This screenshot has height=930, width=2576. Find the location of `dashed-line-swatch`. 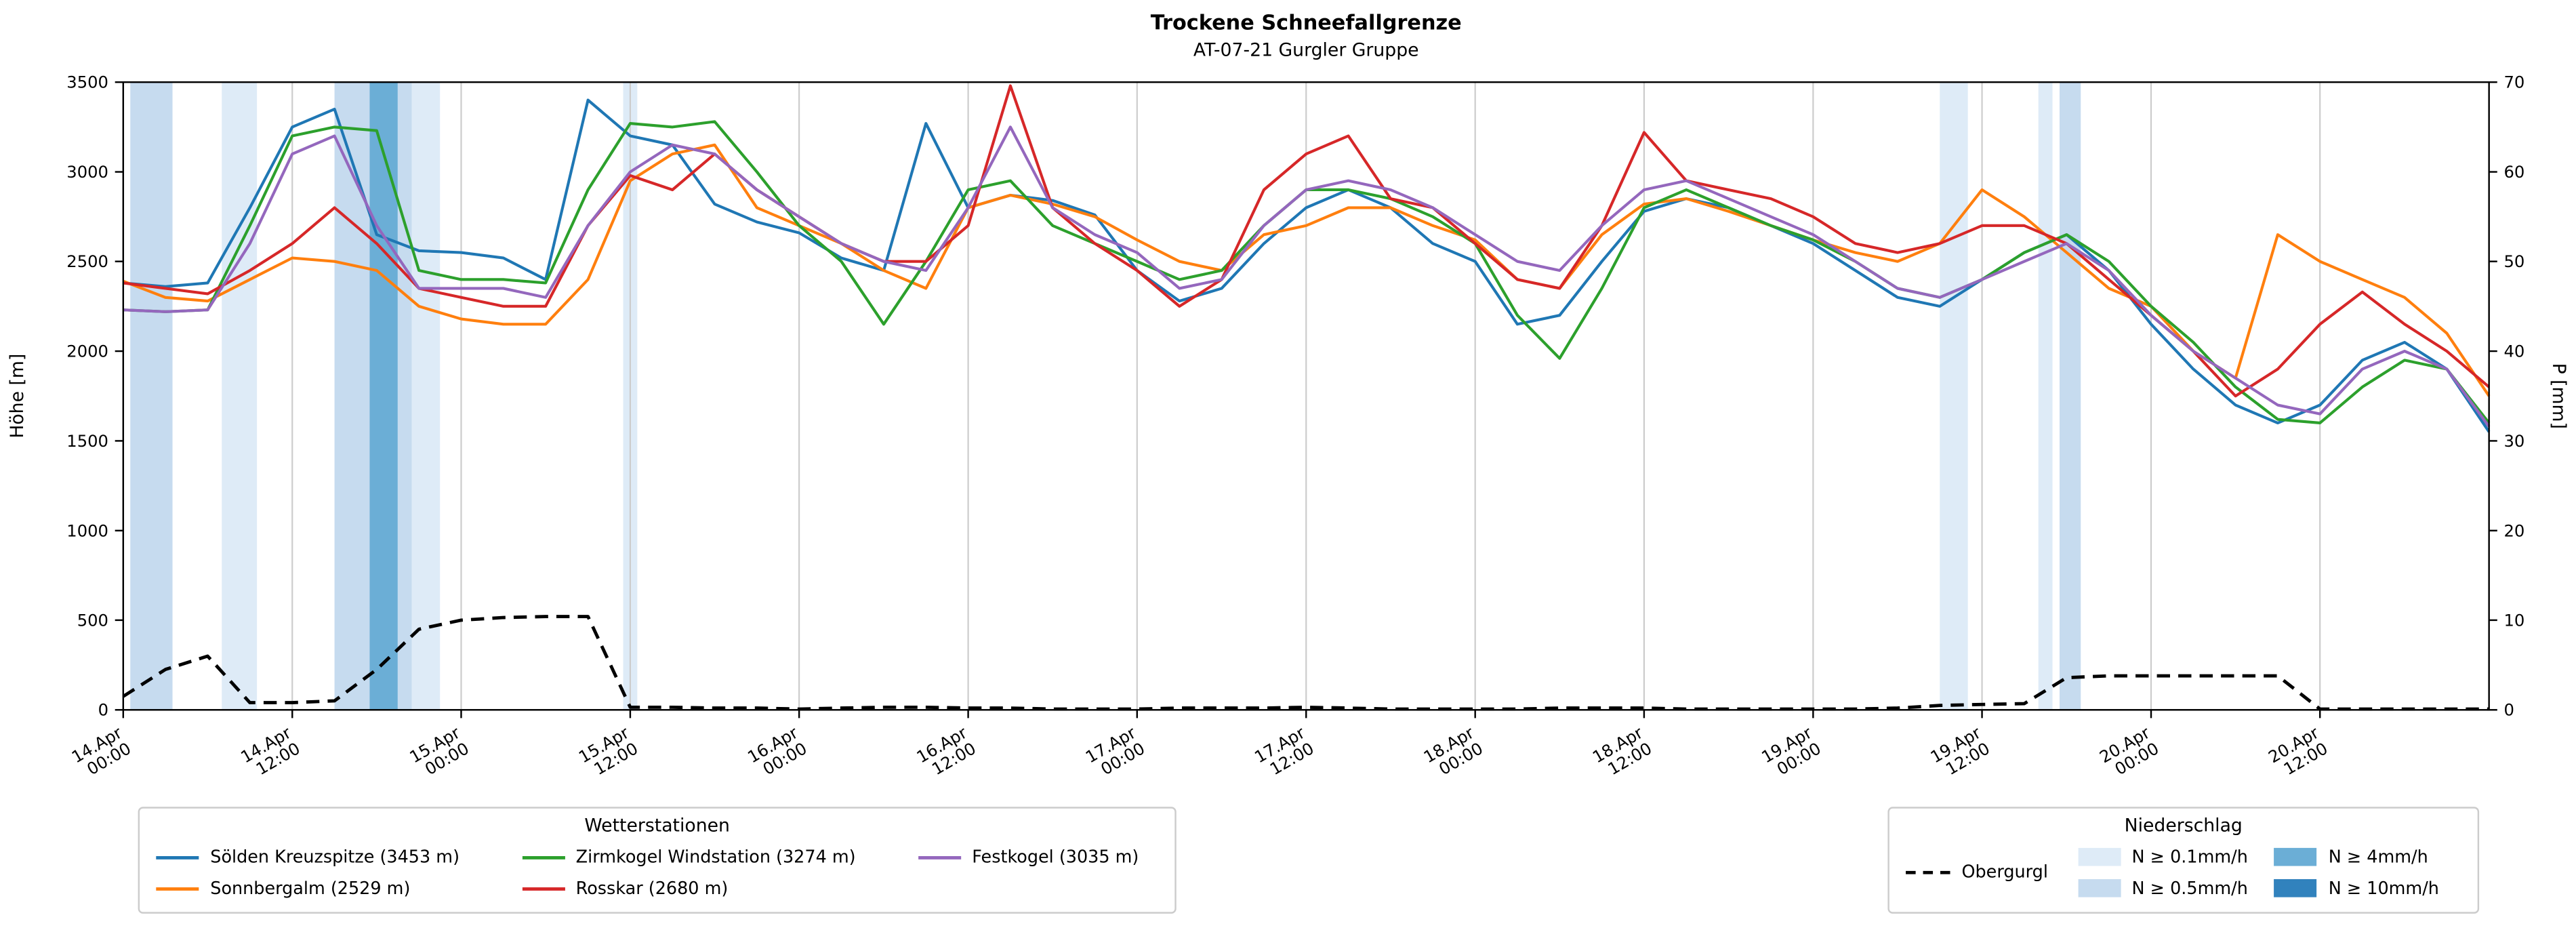

dashed-line-swatch is located at coordinates (1928, 872).